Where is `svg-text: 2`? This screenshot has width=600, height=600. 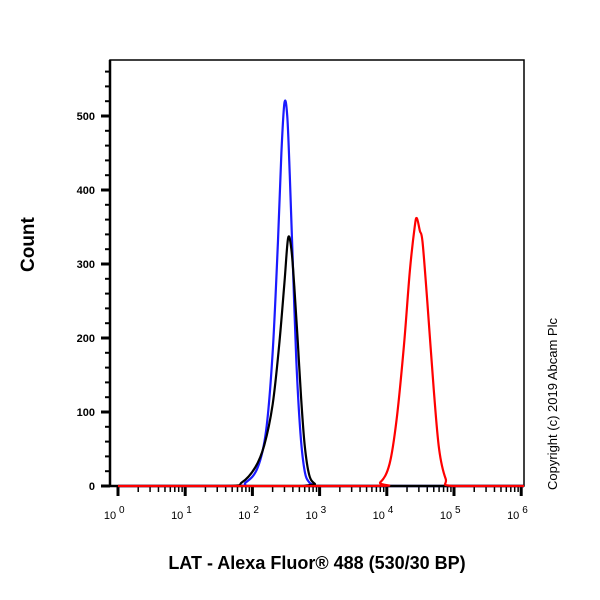
svg-text: 2 is located at coordinates (256, 510).